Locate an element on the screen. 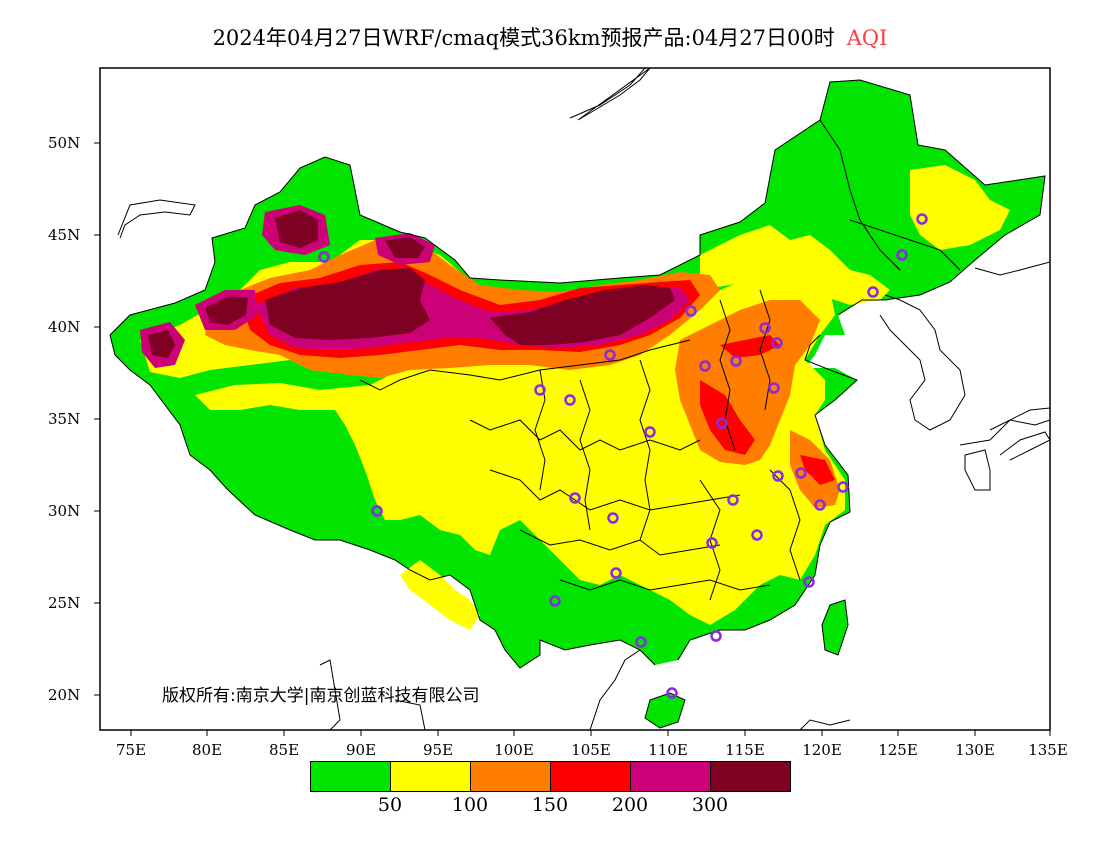 Image resolution: width=1100 pixels, height=850 pixels. lon-label-130e: 130E is located at coordinates (975, 750).